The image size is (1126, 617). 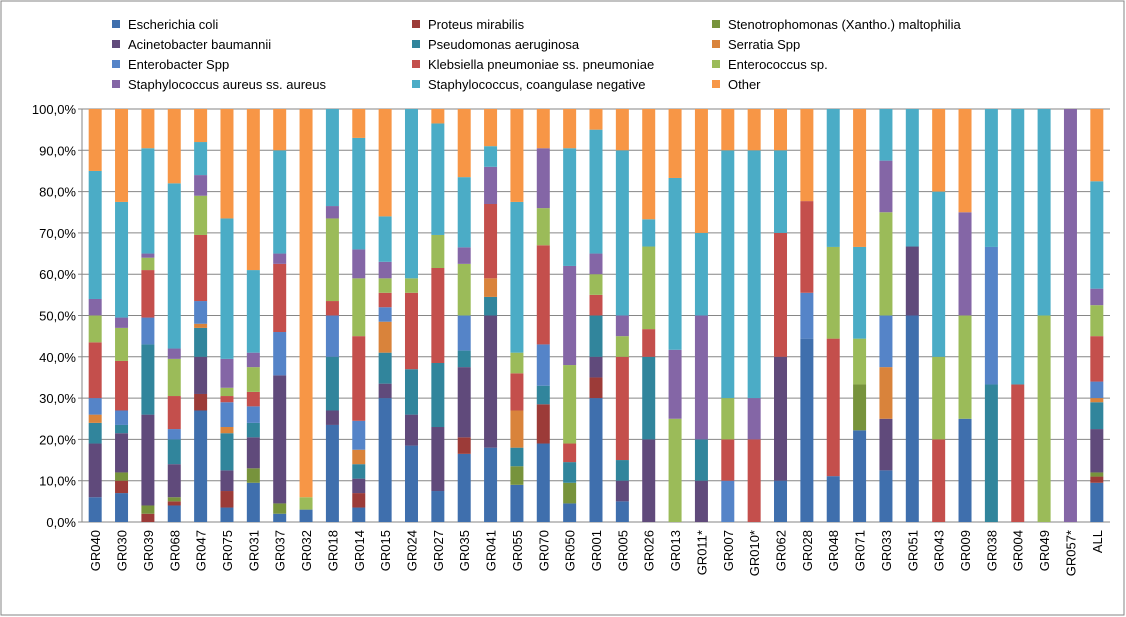 I want to click on legend-label: Staphylococcus aureus ss. aureus, so click(x=227, y=84).